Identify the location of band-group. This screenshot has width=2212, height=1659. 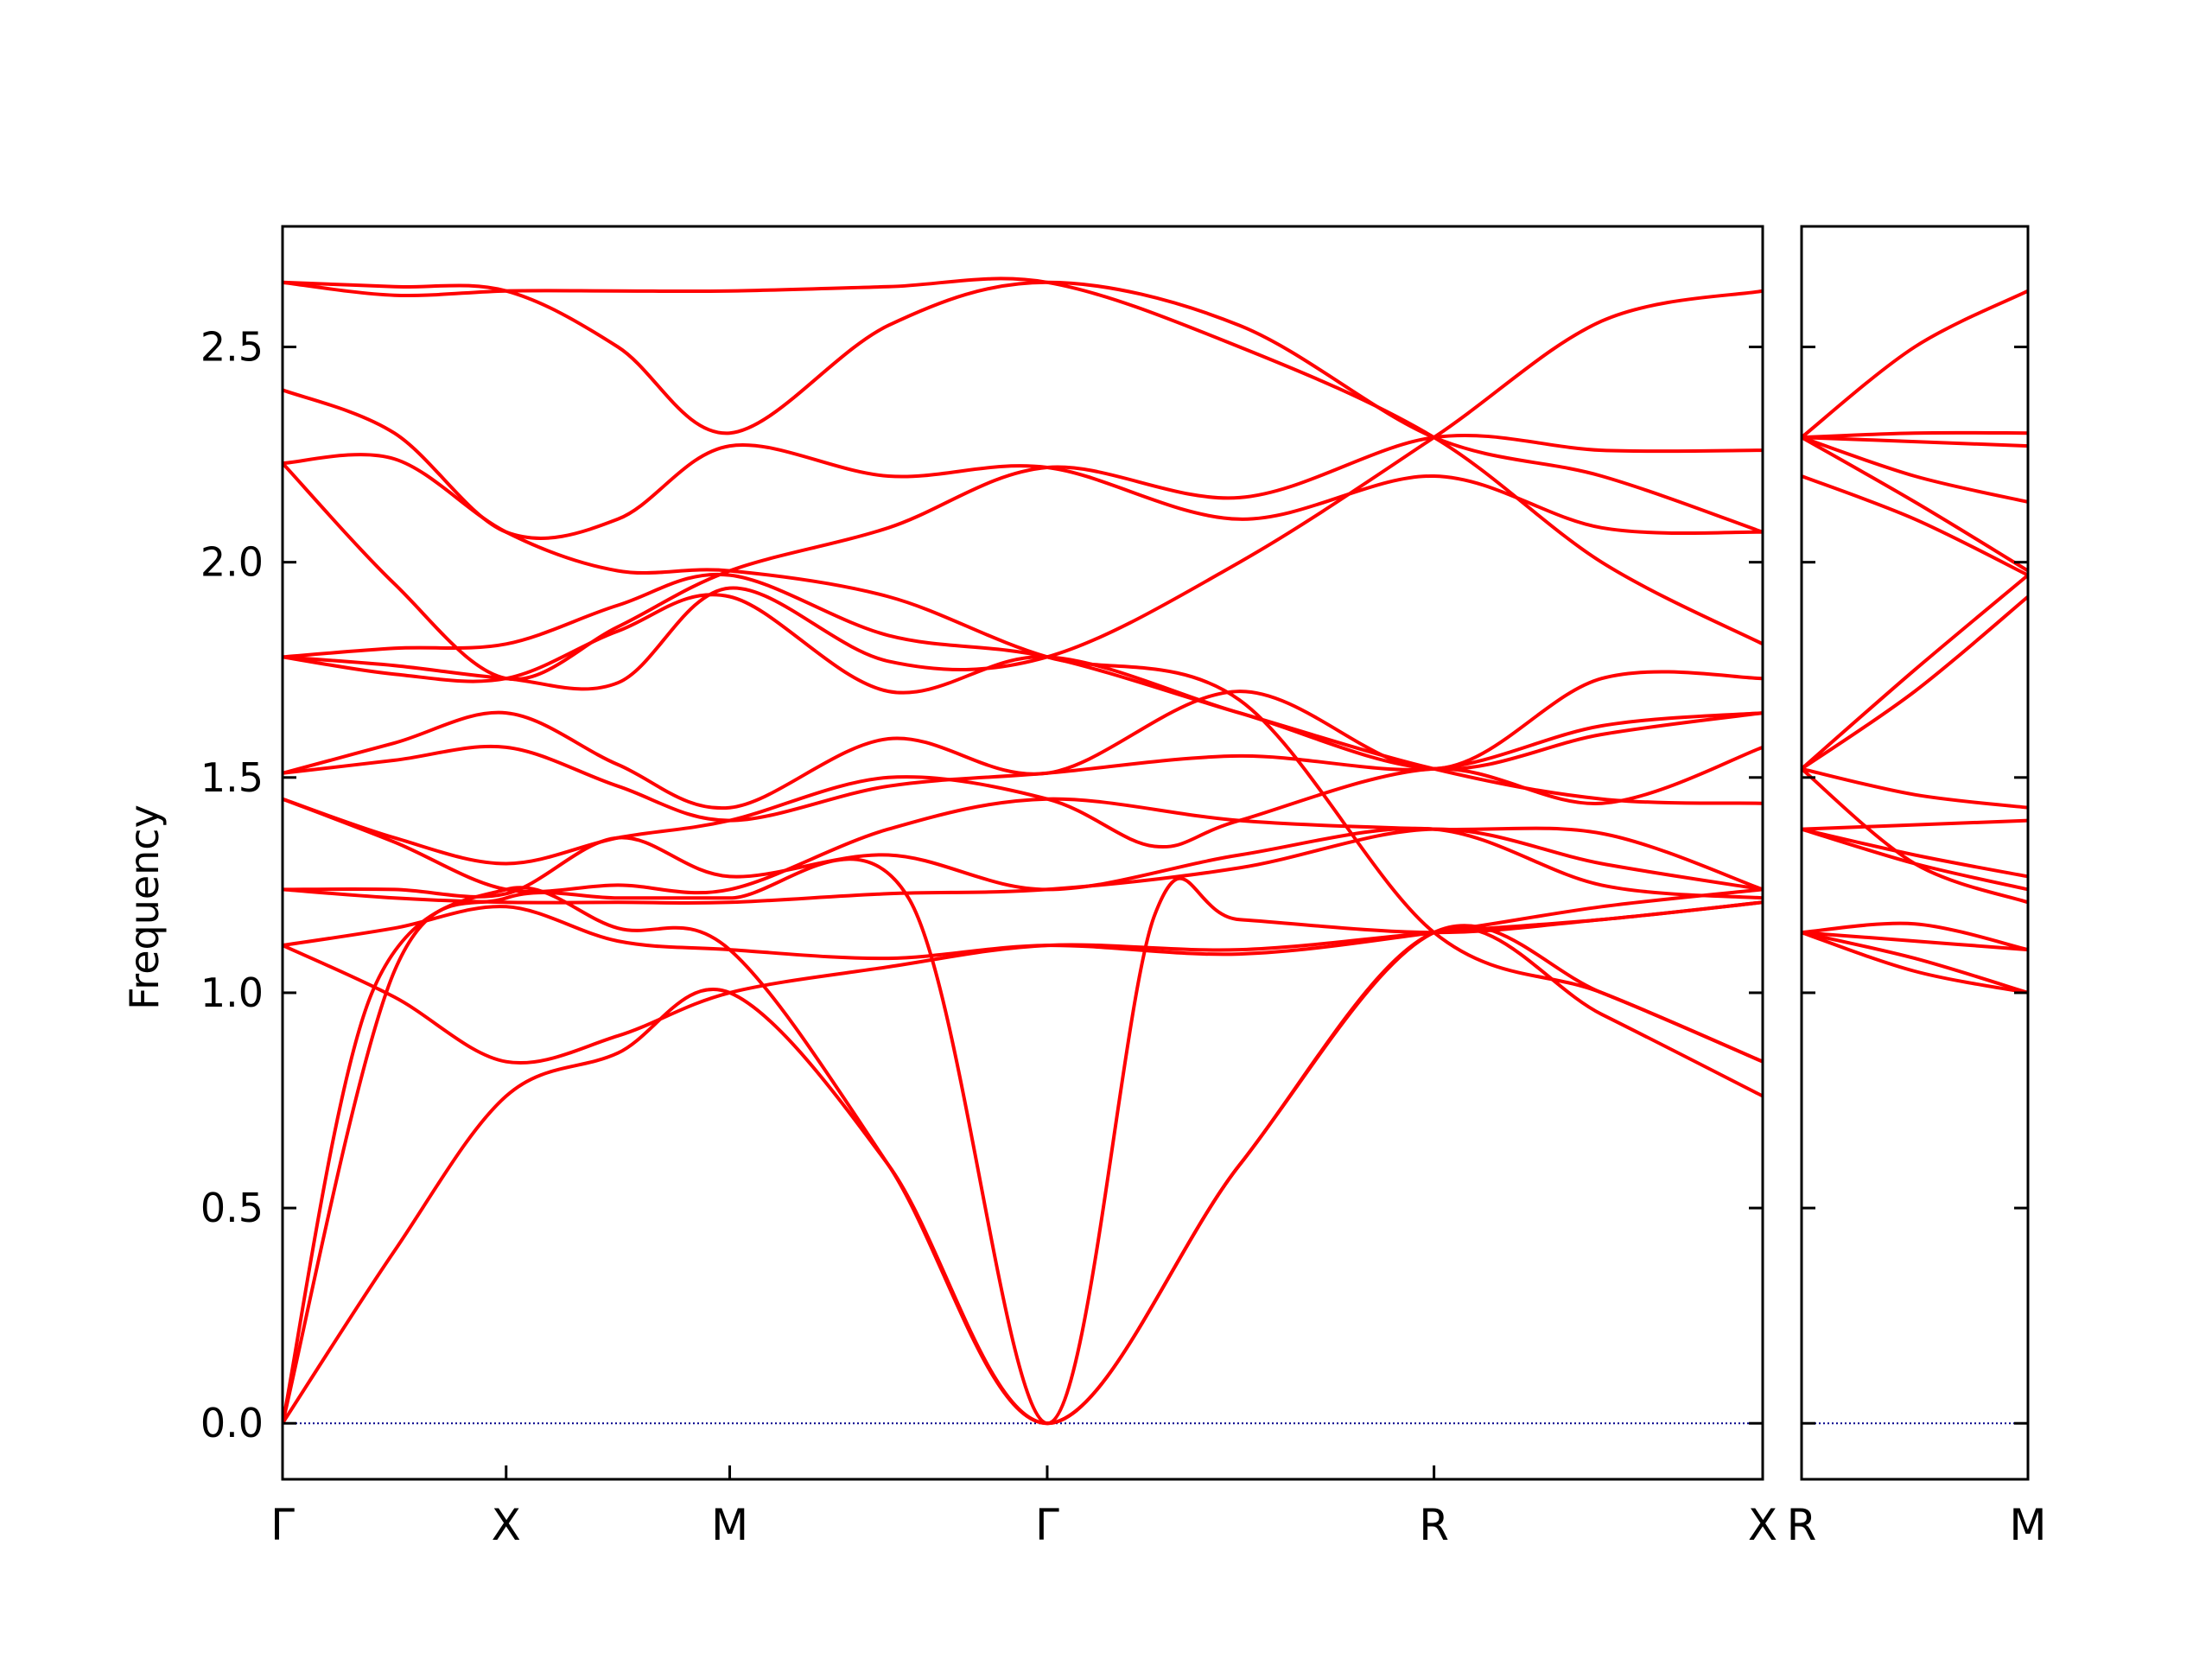
(1915, 642).